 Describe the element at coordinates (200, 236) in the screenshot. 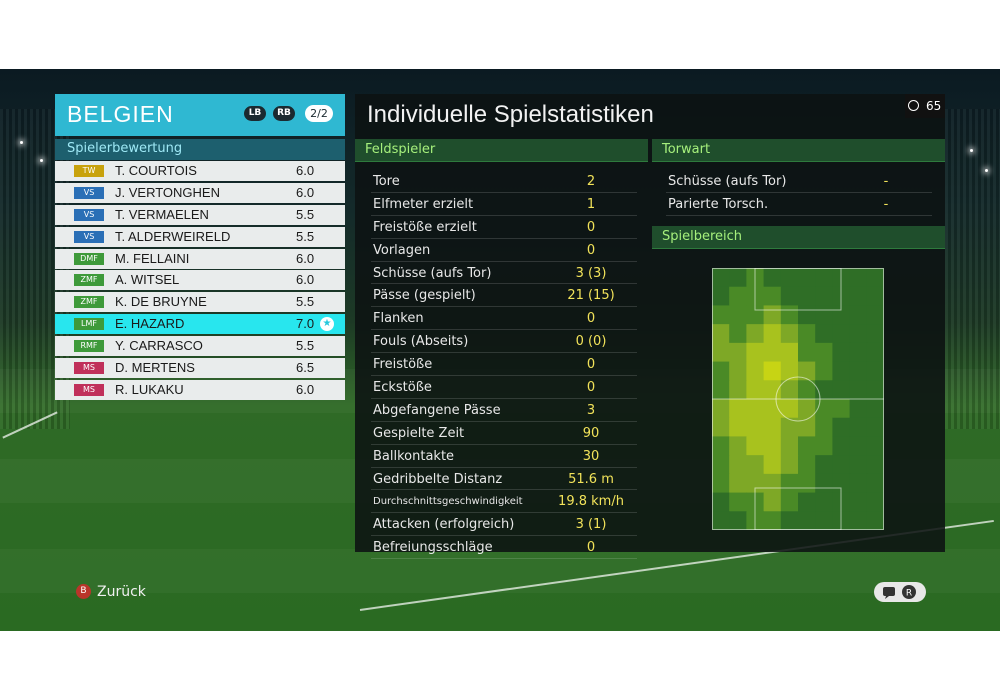

I see `player-row: VS T. ALDERWEIRELD 5.5` at that location.